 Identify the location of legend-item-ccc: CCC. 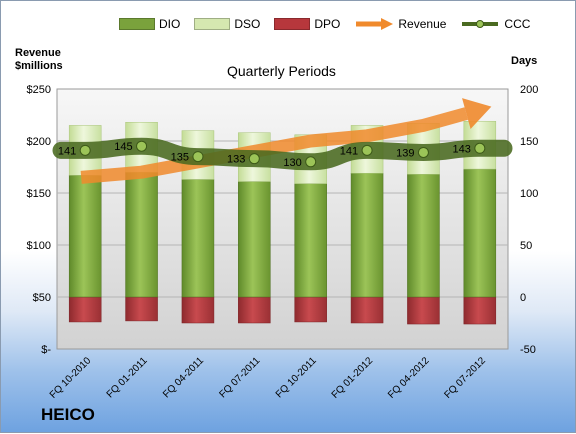
(495, 24).